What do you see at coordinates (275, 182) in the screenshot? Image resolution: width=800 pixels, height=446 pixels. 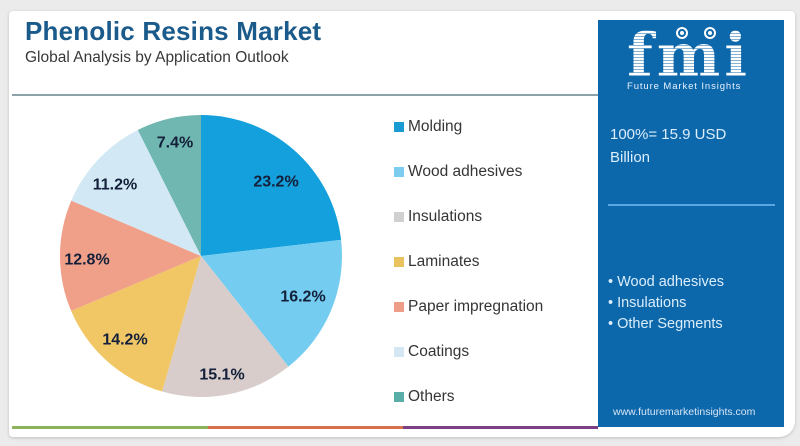 I see `slice-label-molding: 23.2%` at bounding box center [275, 182].